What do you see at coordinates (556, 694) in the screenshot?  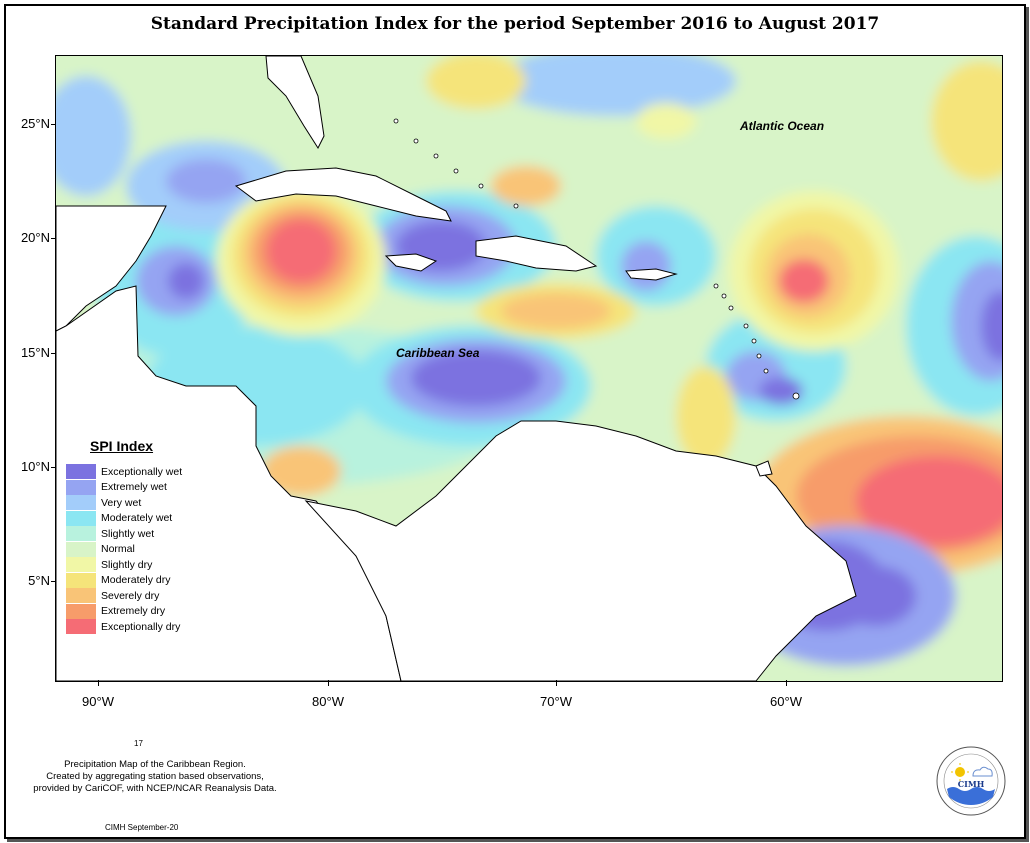 I see `lon-tick-70: 70°W` at bounding box center [556, 694].